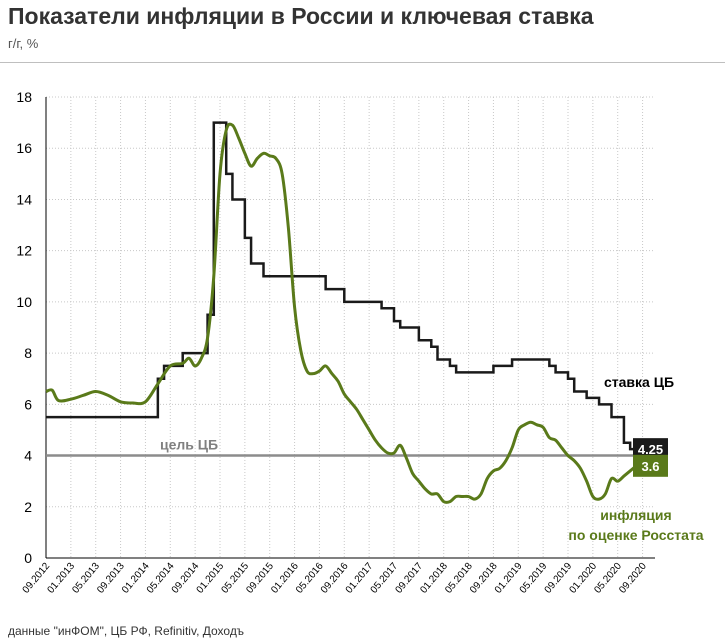 This screenshot has width=725, height=644. I want to click on y-axis: 0 2 4 6 8 10 12 14 16 18, so click(31, 327).